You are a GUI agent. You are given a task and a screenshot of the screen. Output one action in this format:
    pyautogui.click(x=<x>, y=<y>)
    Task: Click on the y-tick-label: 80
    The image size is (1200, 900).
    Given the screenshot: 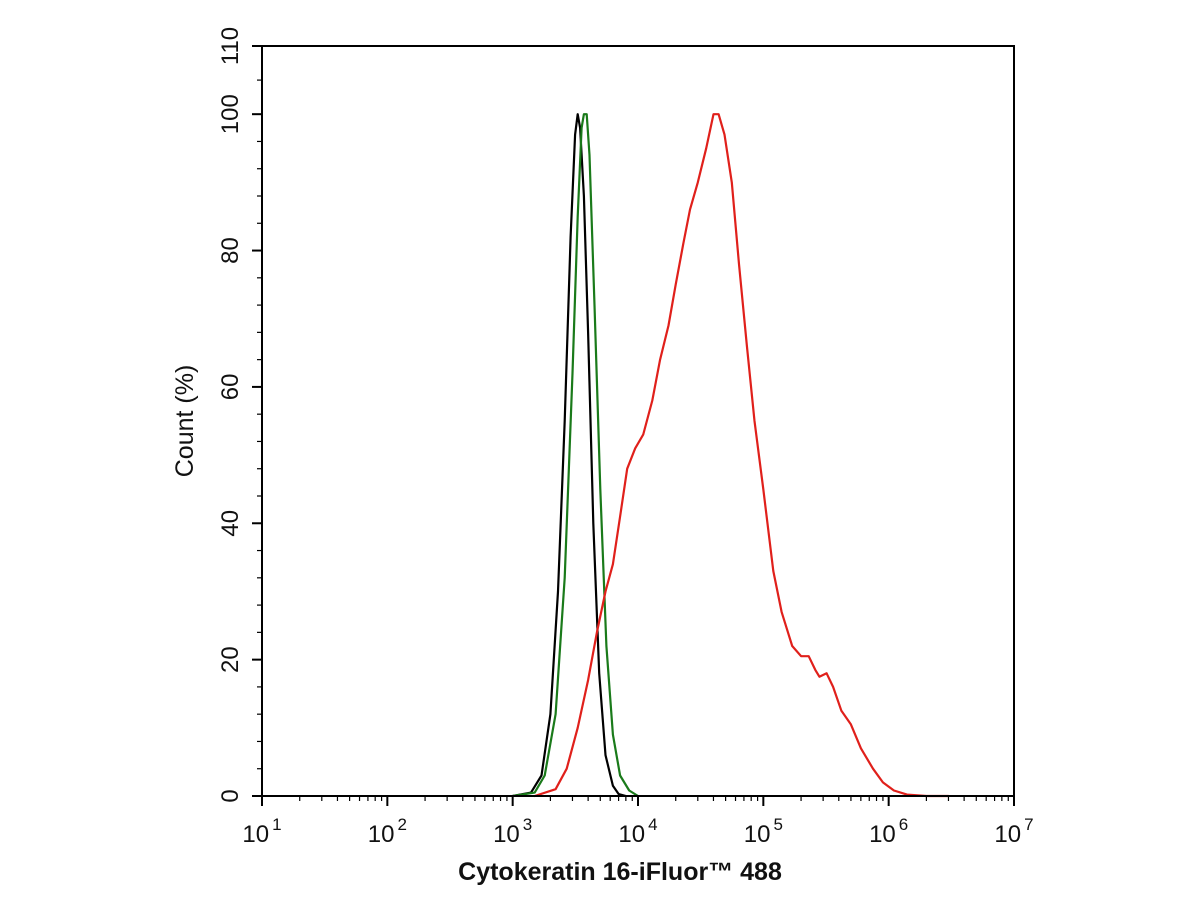 What is the action you would take?
    pyautogui.click(x=230, y=250)
    